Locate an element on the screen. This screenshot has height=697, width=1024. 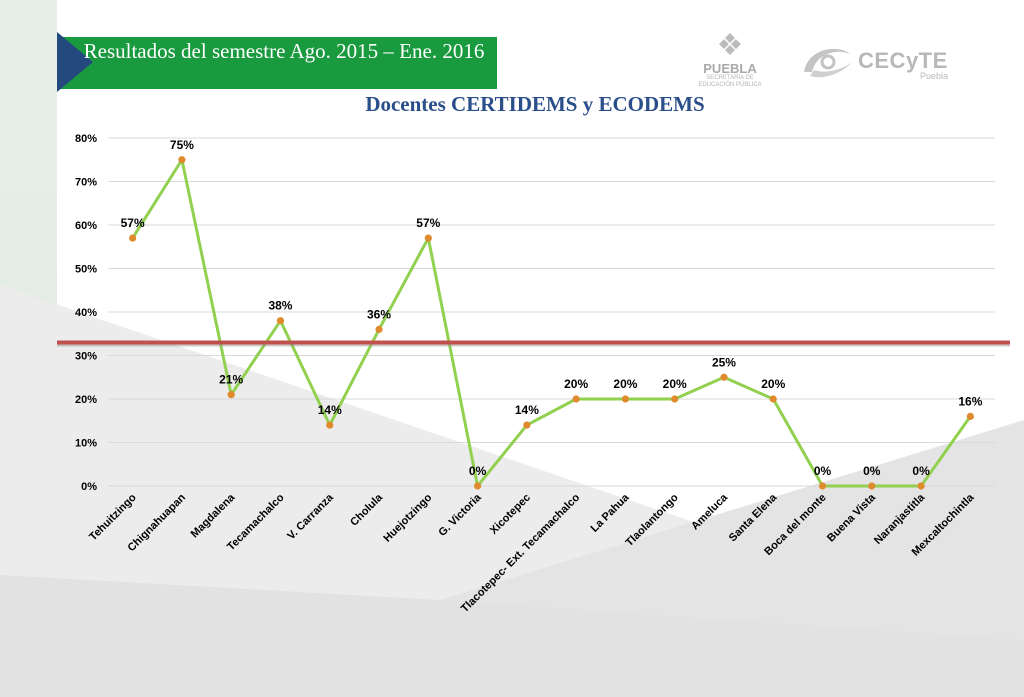
data-label: 75% is located at coordinates (182, 145).